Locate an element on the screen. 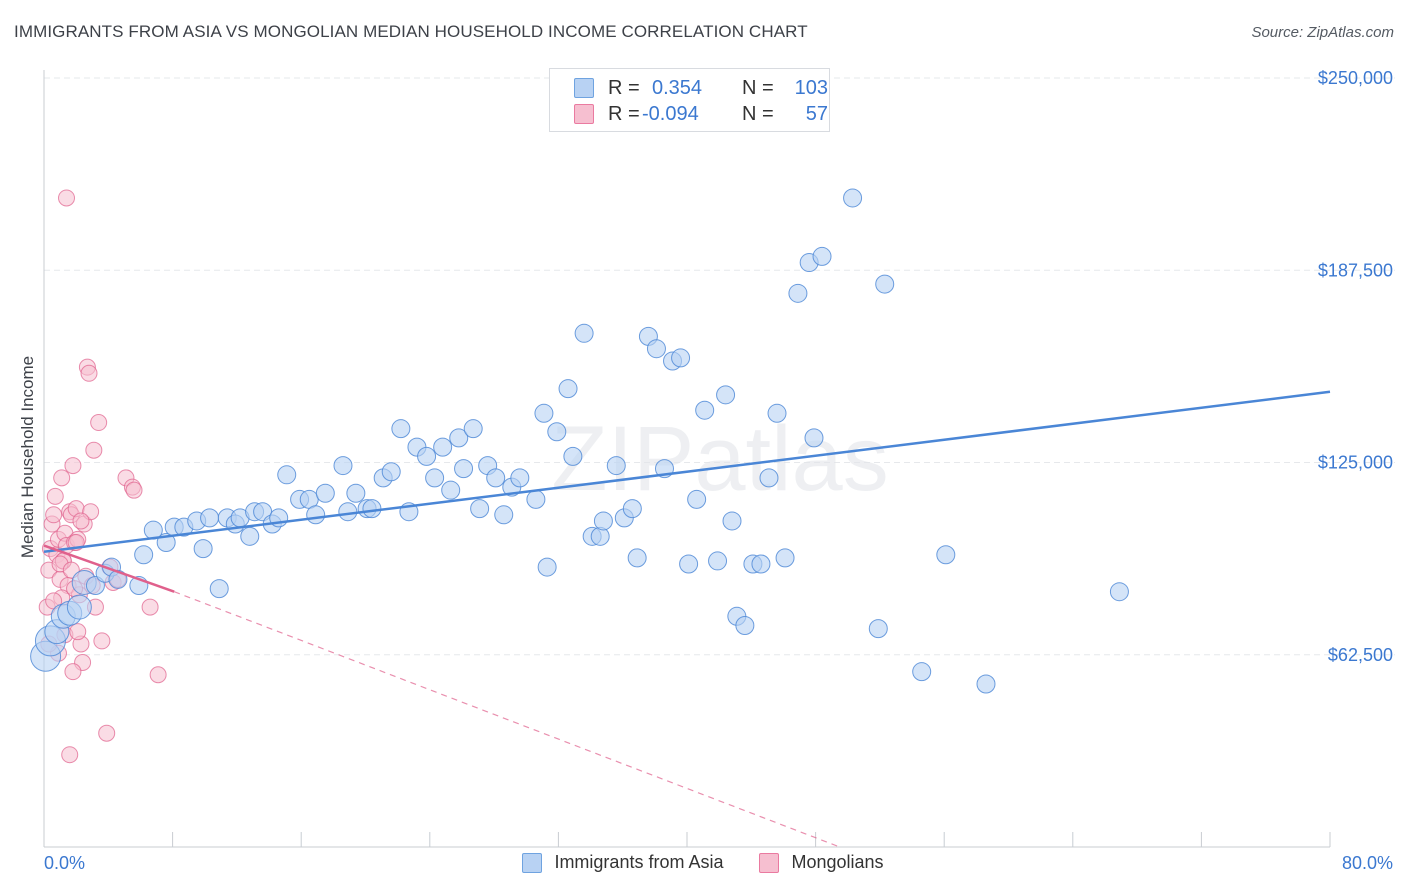  bottom-legend-label-mongolians: Mongolians is located at coordinates (837, 862).